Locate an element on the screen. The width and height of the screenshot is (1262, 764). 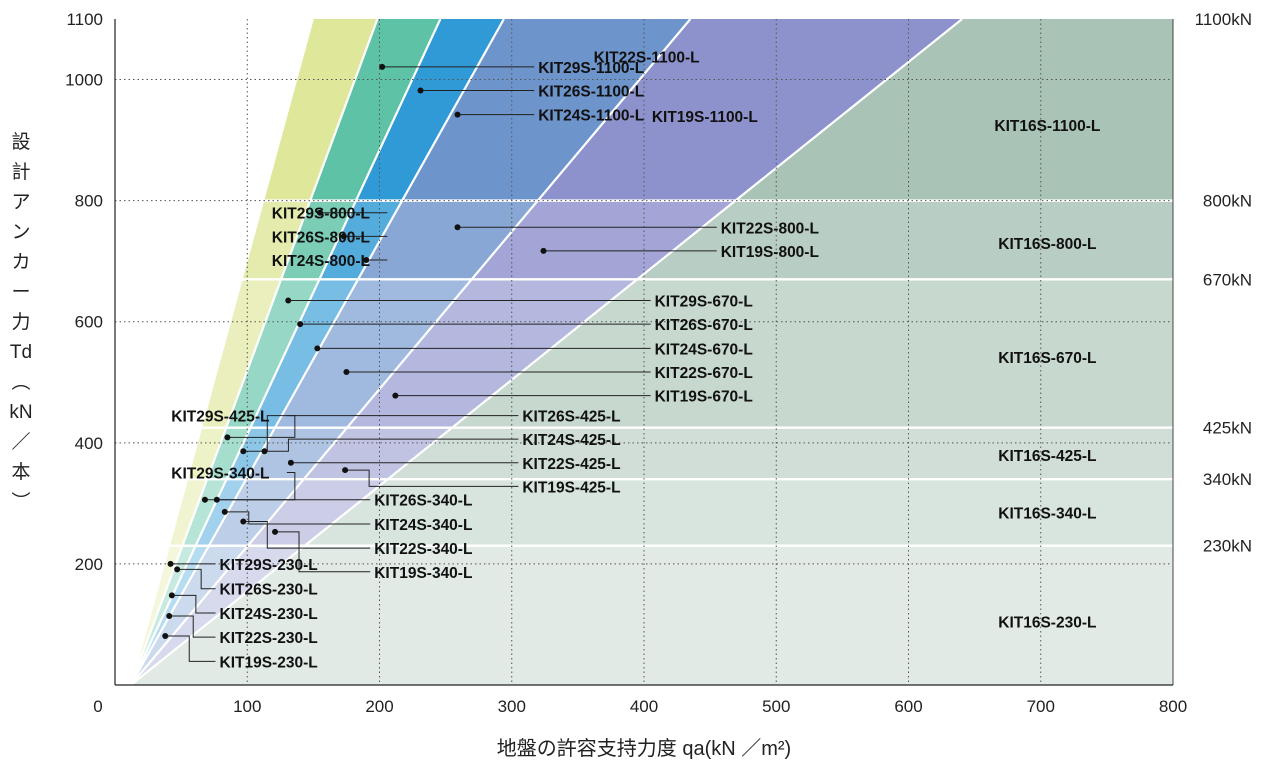
label-kit26s-425-l: KIT26S-425-L is located at coordinates (571, 417).